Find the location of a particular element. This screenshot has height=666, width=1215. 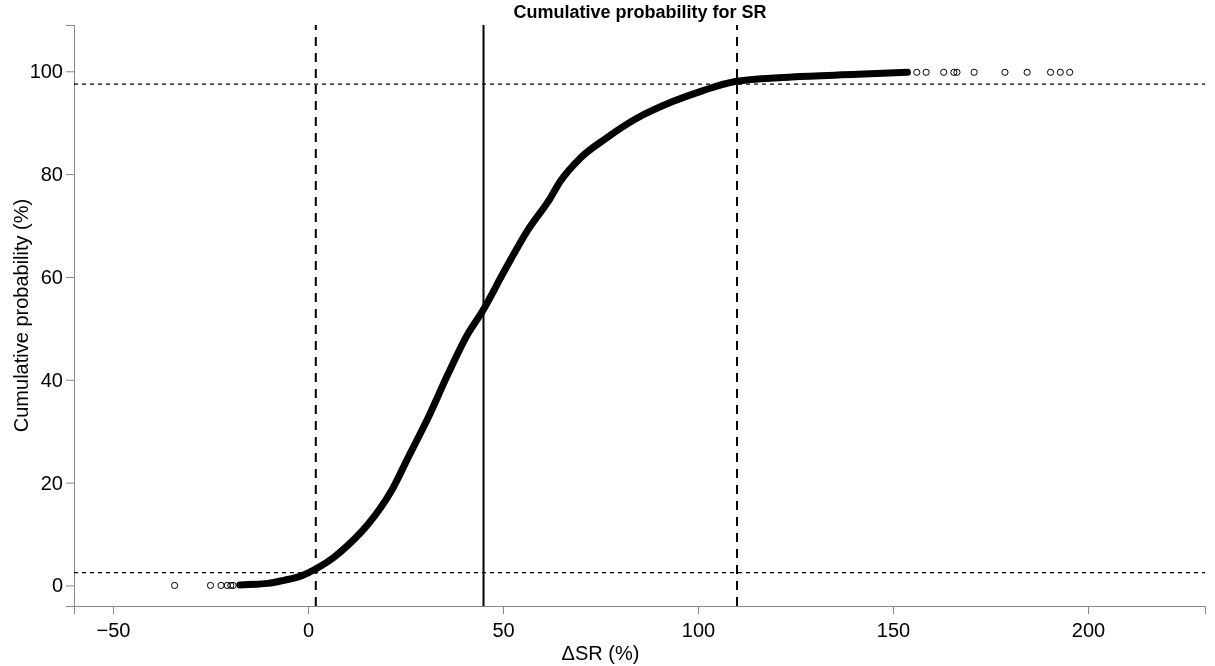

x-tick-label: 0 is located at coordinates (308, 630).